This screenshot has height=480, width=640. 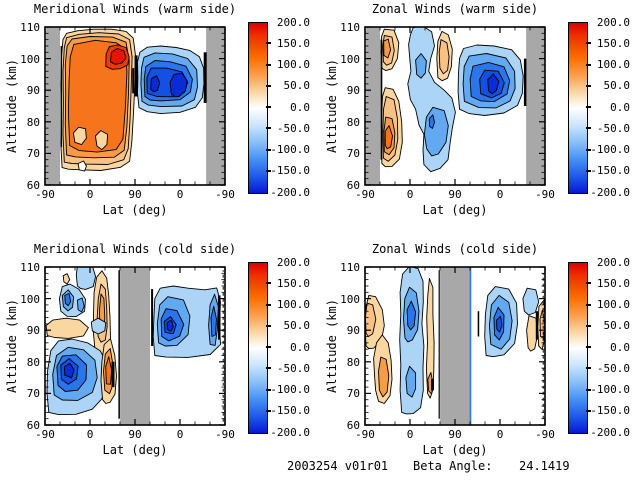 I want to click on colorbar-tick-label: 100.0, so click(x=613, y=304).